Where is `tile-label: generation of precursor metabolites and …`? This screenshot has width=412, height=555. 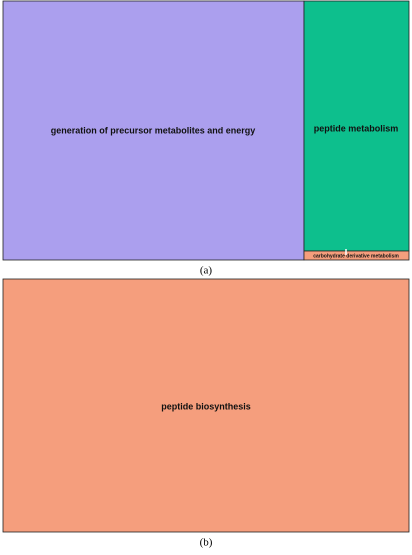
tile-label: generation of precursor metabolites and … is located at coordinates (153, 130).